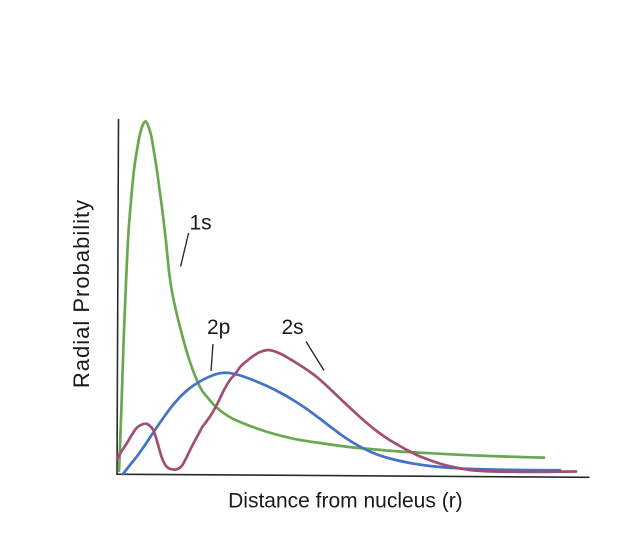 This screenshot has width=621, height=540. What do you see at coordinates (81, 293) in the screenshot?
I see `svg-text: Radial Probability` at bounding box center [81, 293].